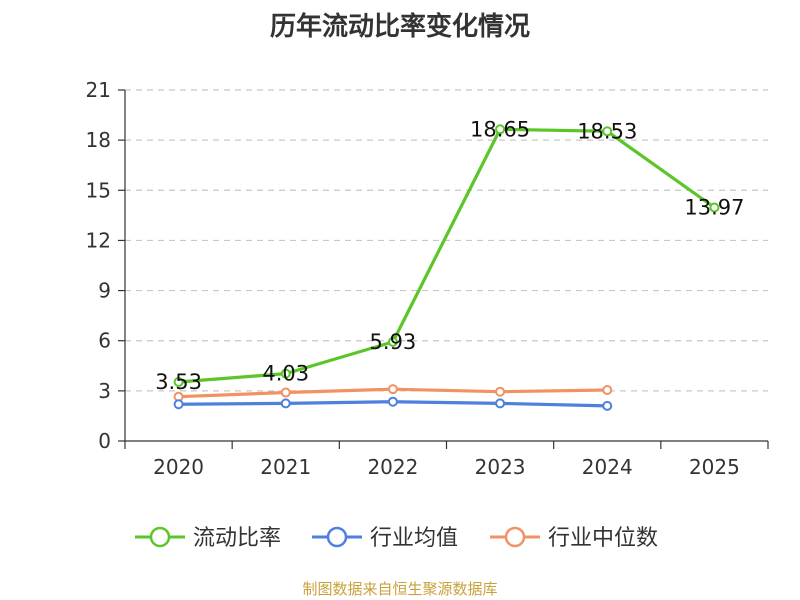 The height and width of the screenshot is (600, 800). What do you see at coordinates (104, 391) in the screenshot?
I see `y-tick-label: 3` at bounding box center [104, 391].